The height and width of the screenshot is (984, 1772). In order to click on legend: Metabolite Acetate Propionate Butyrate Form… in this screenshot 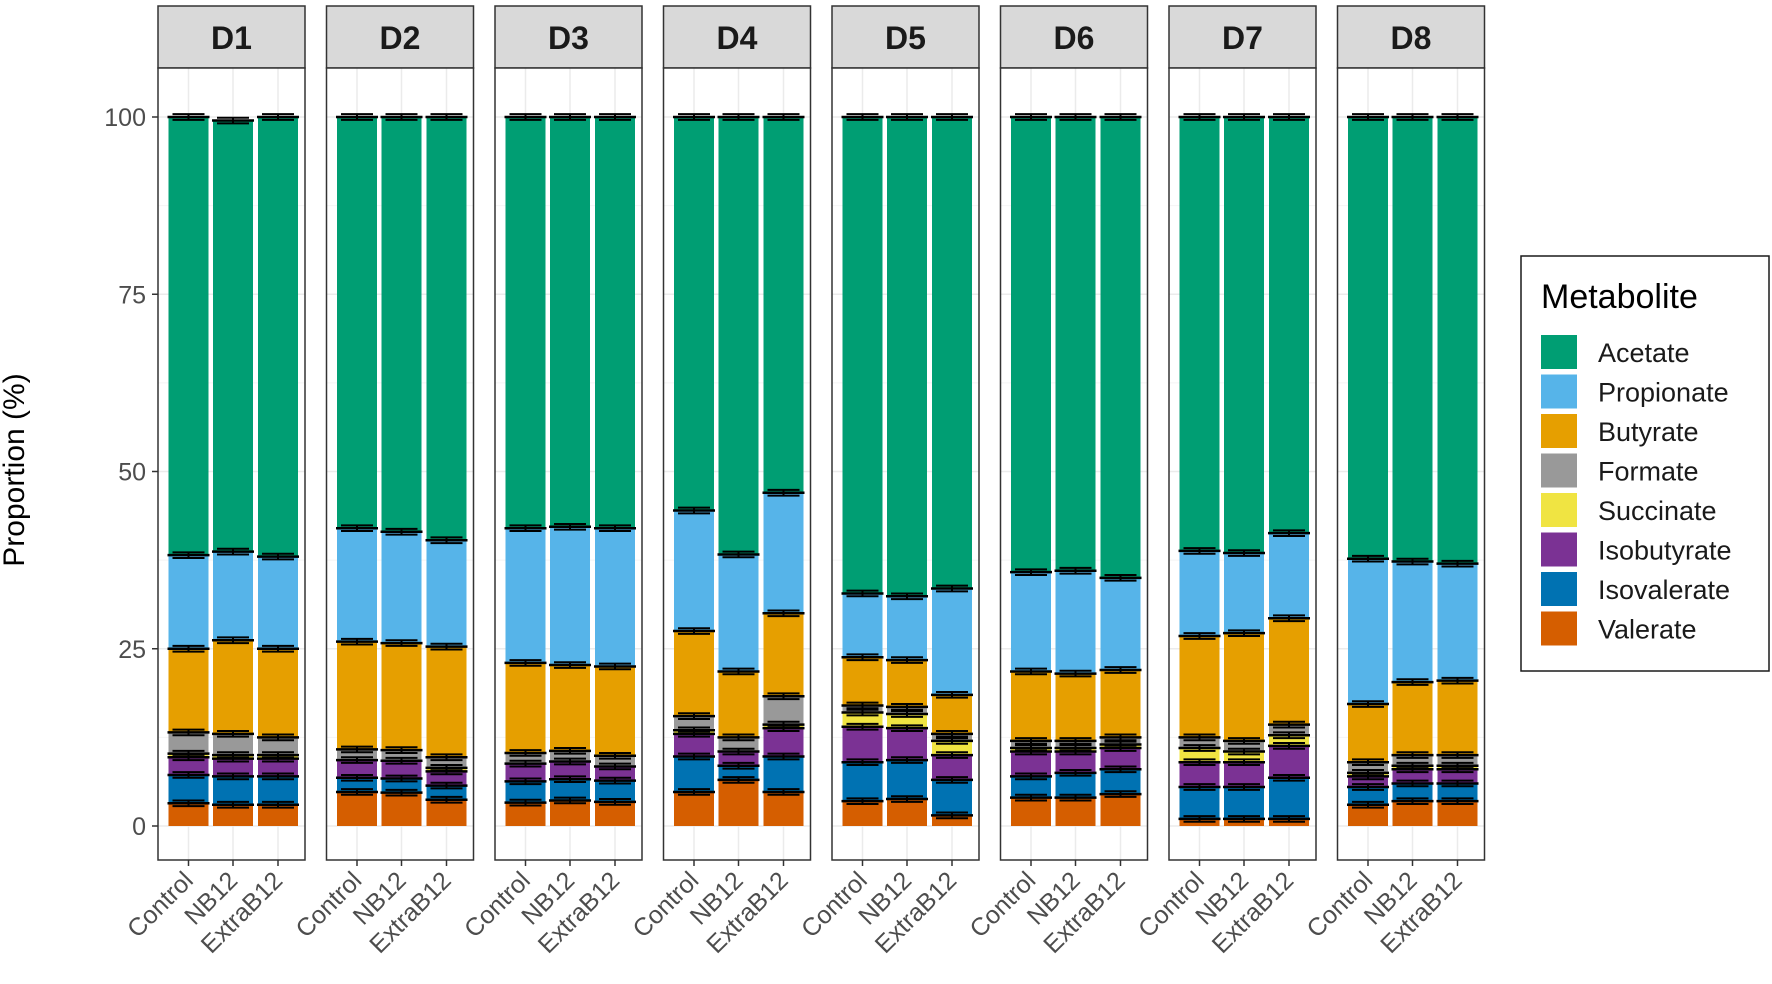, I will do `click(1645, 463)`.